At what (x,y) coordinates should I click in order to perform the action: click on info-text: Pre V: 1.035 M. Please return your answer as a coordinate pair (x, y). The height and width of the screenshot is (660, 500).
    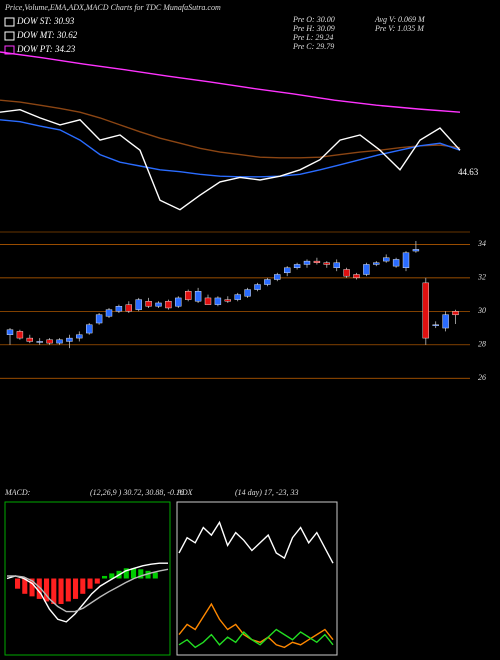
    Looking at the image, I should click on (399, 28).